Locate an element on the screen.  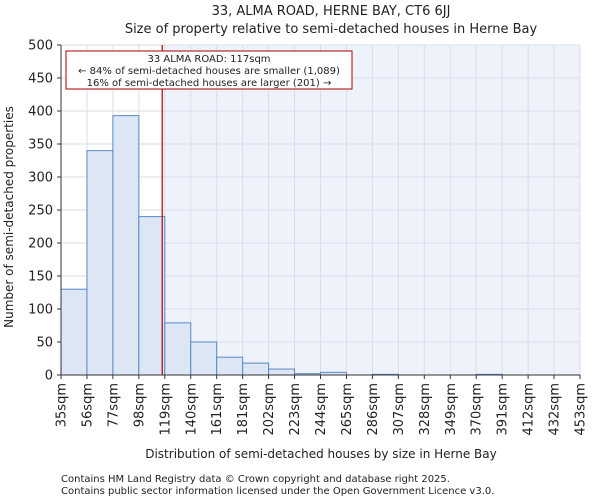
x-tick-label: 98sqm is located at coordinates (139, 405).